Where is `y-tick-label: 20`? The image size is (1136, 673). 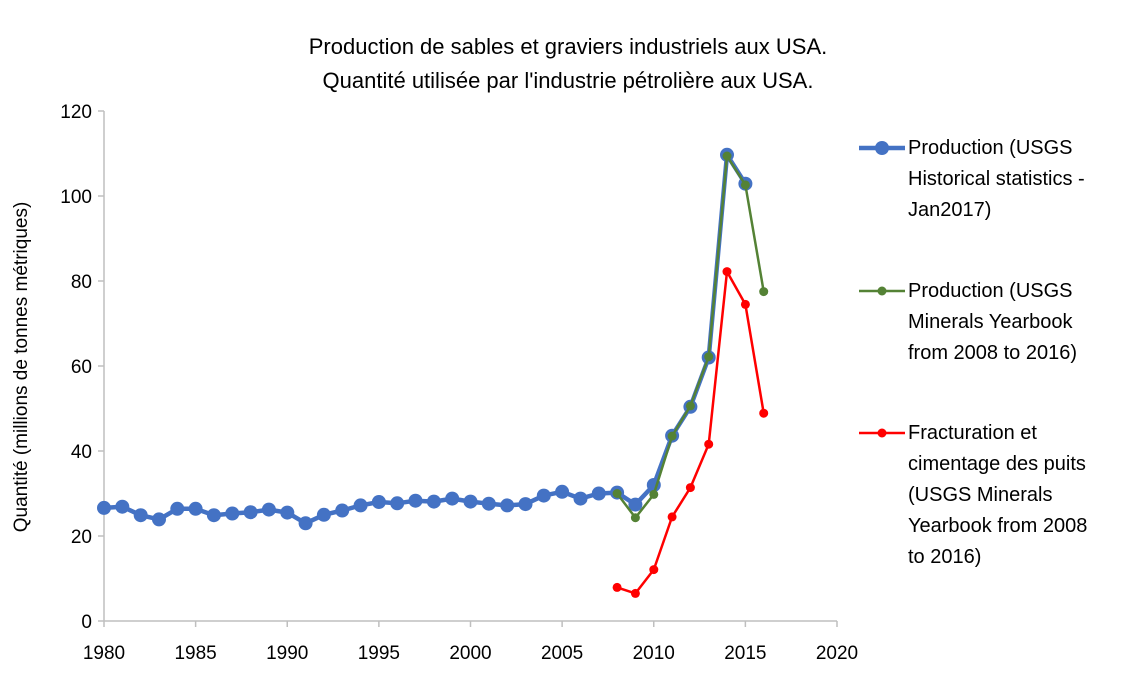 y-tick-label: 20 is located at coordinates (81, 537).